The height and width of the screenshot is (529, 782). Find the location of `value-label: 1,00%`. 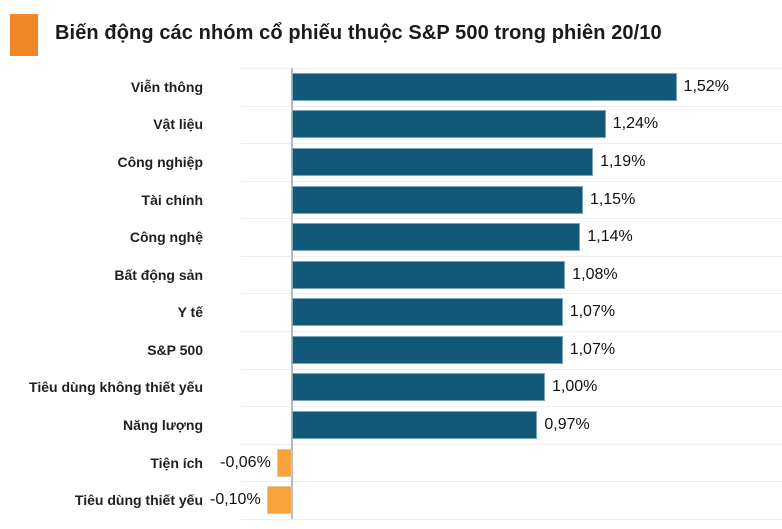

value-label: 1,00% is located at coordinates (575, 387).